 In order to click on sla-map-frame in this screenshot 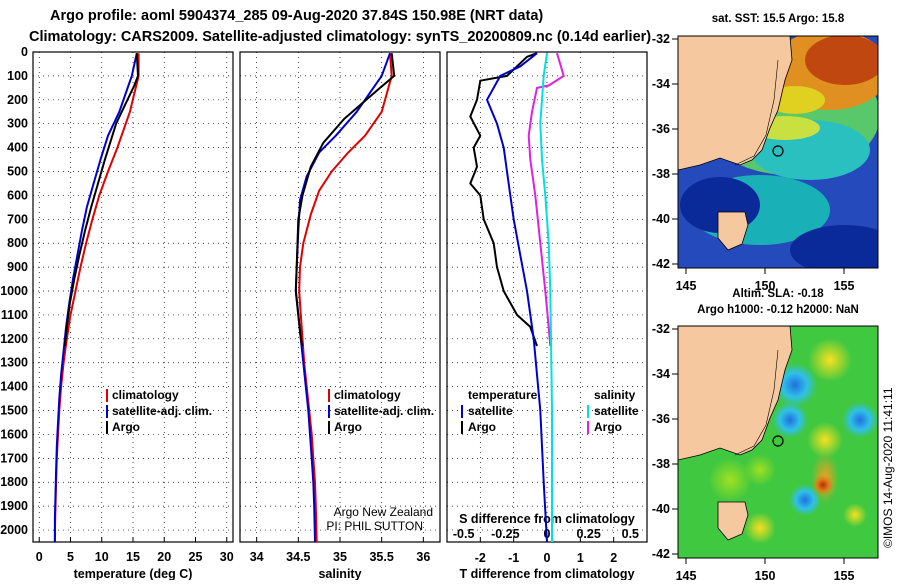, I will do `click(778, 442)`.